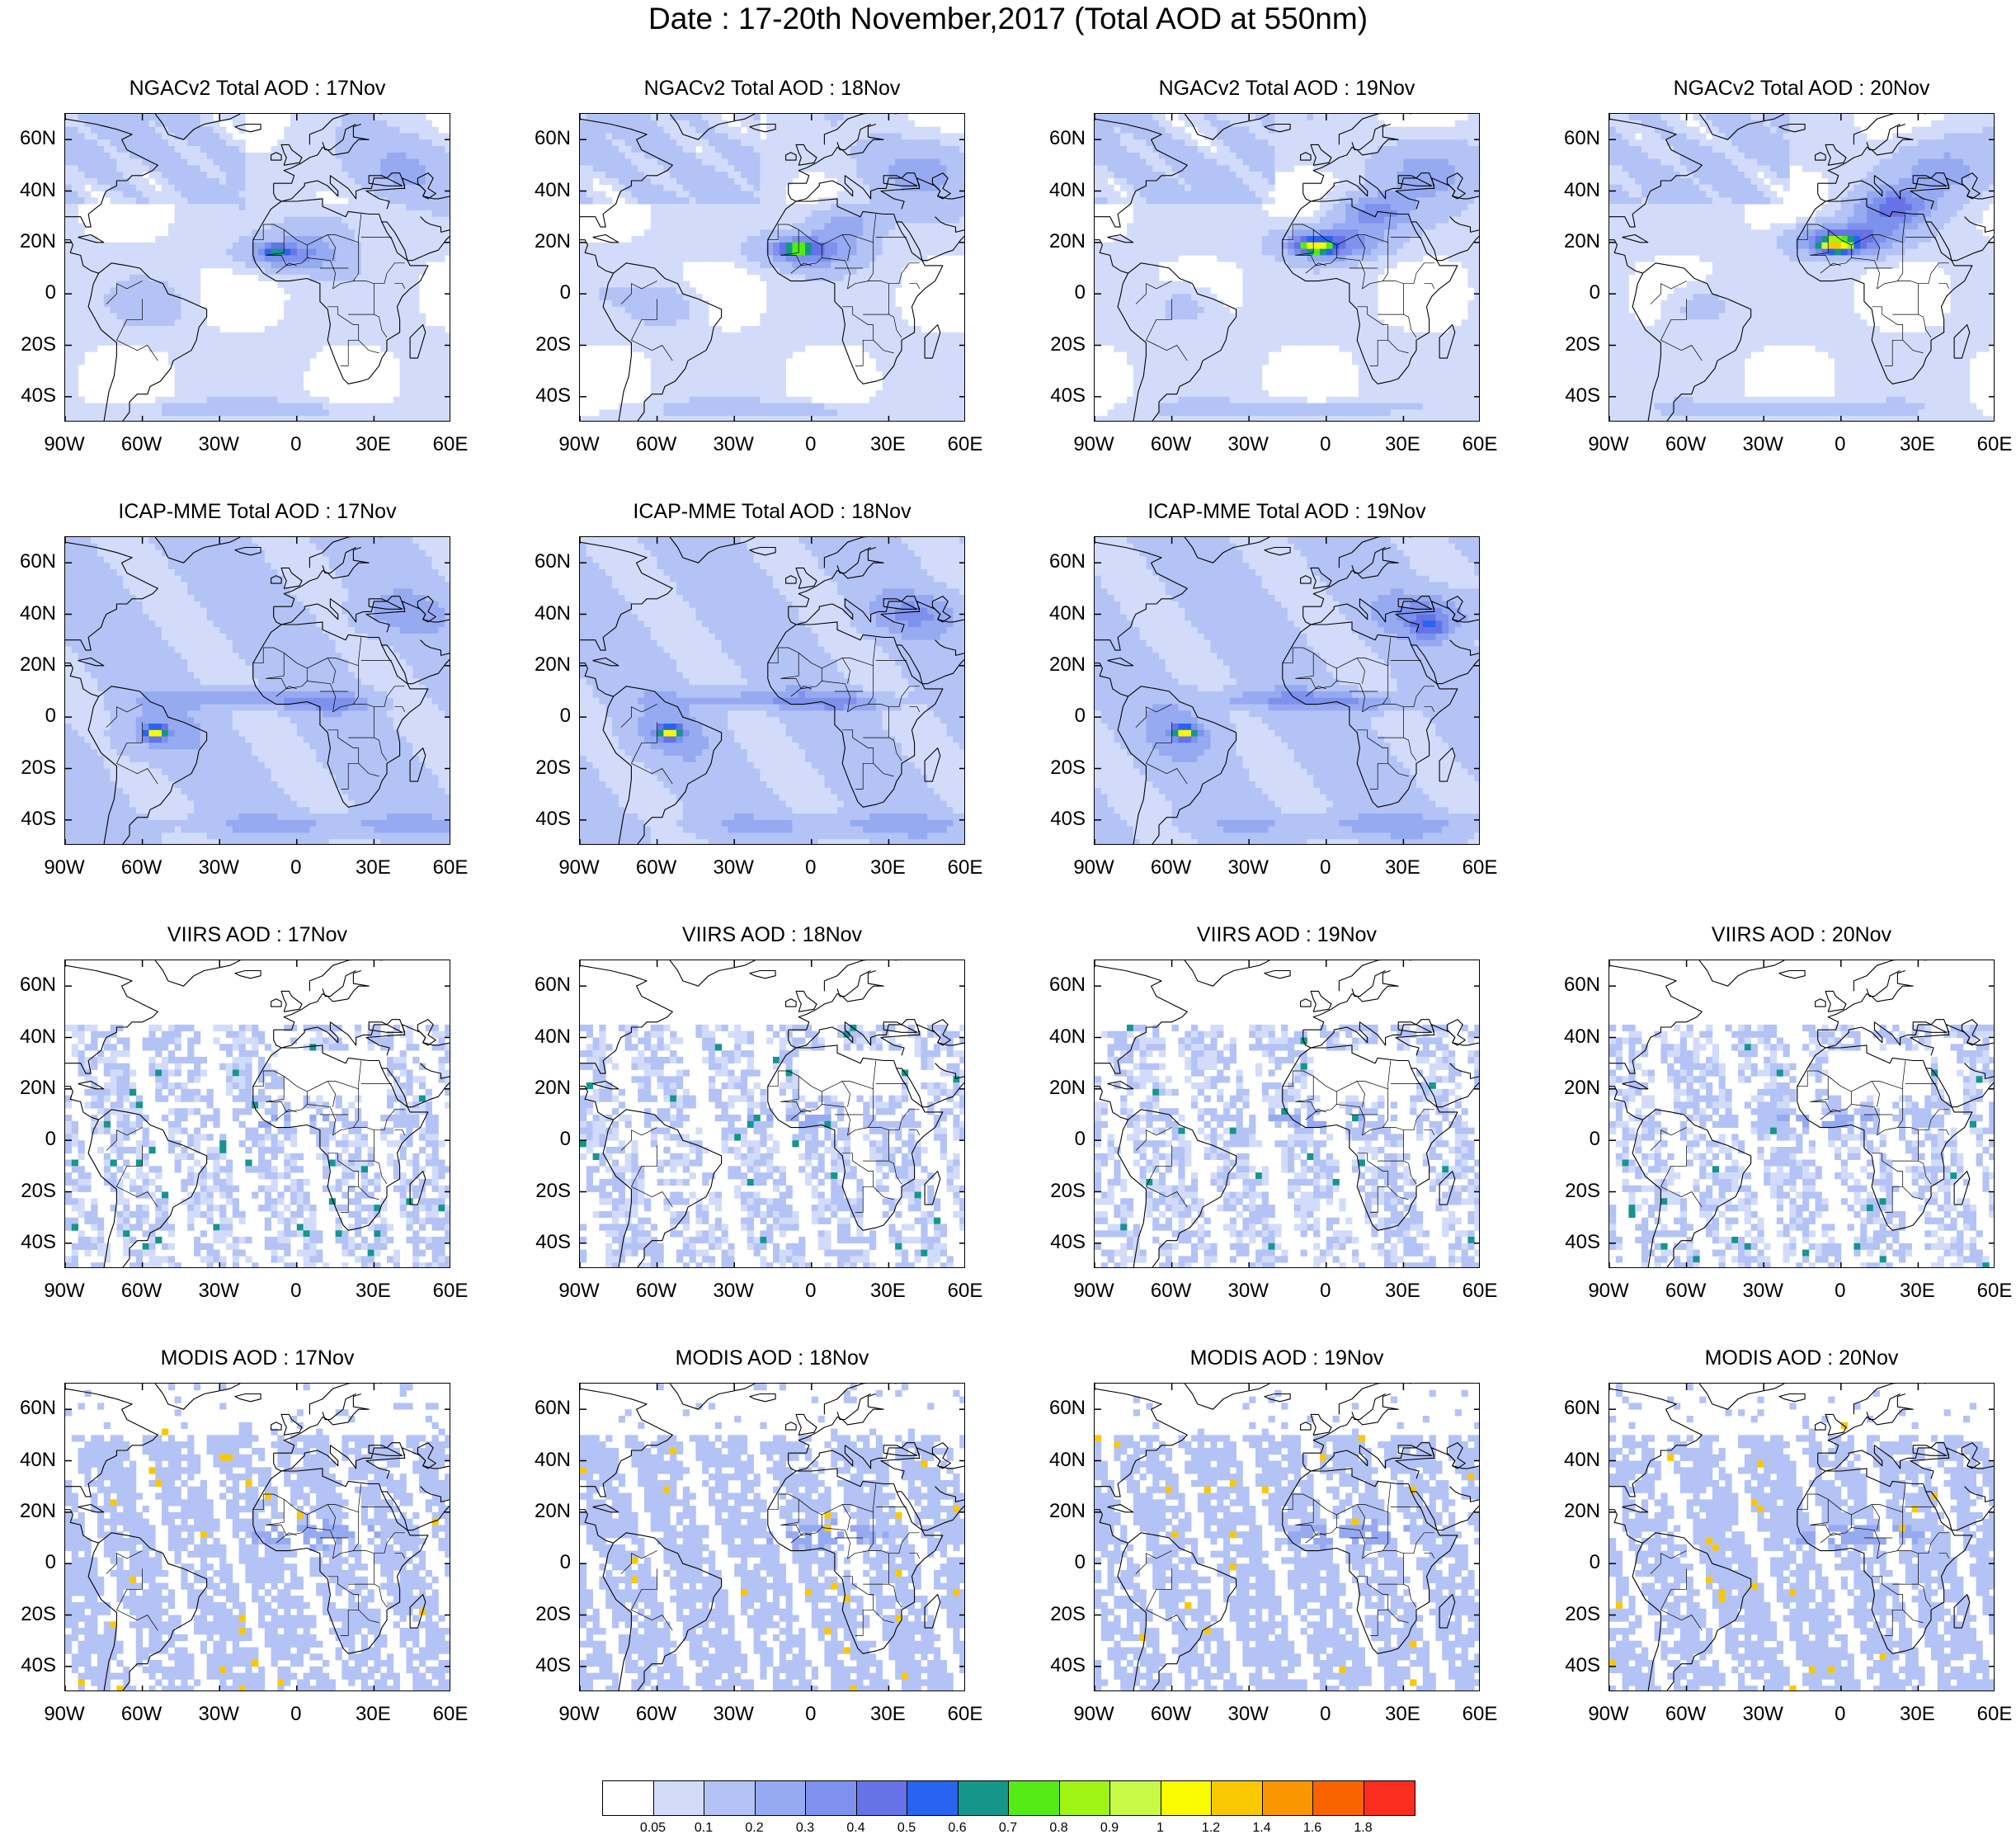 The height and width of the screenshot is (1839, 2016). What do you see at coordinates (545, 241) in the screenshot?
I see `lat-tick-label: 20N` at bounding box center [545, 241].